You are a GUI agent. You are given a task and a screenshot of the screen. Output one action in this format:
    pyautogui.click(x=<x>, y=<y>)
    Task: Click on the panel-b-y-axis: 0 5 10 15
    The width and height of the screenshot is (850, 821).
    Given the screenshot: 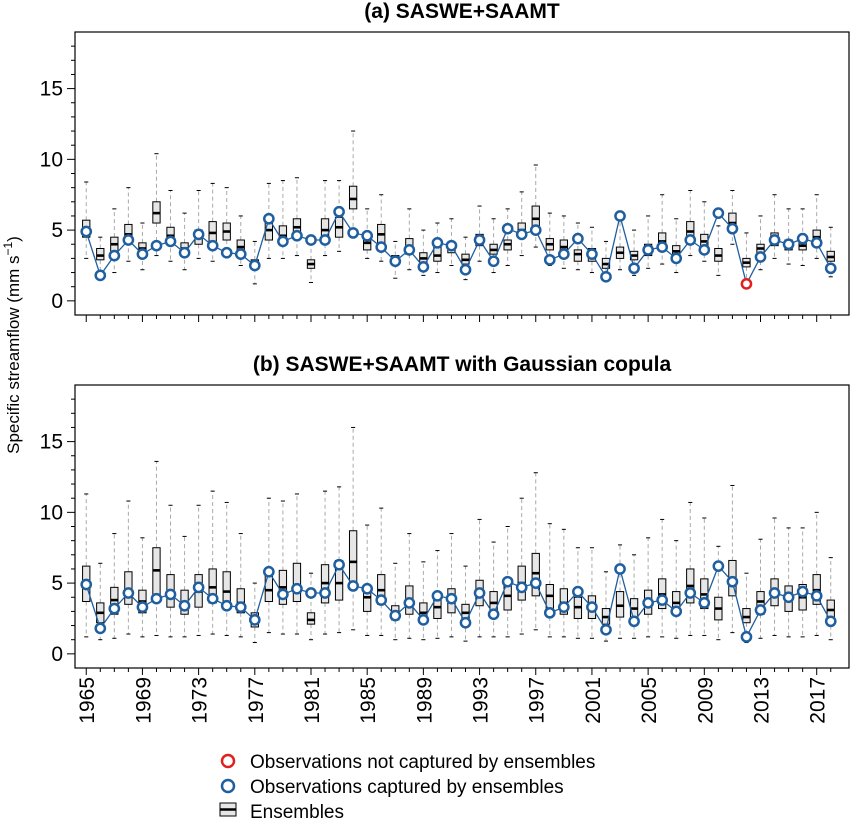 What is the action you would take?
    pyautogui.click(x=57, y=532)
    